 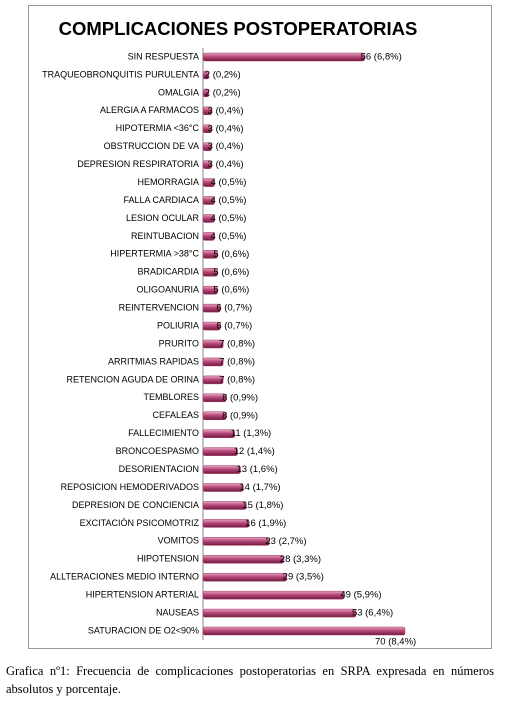 I want to click on category-label: LESION OCULAR, so click(x=163, y=218).